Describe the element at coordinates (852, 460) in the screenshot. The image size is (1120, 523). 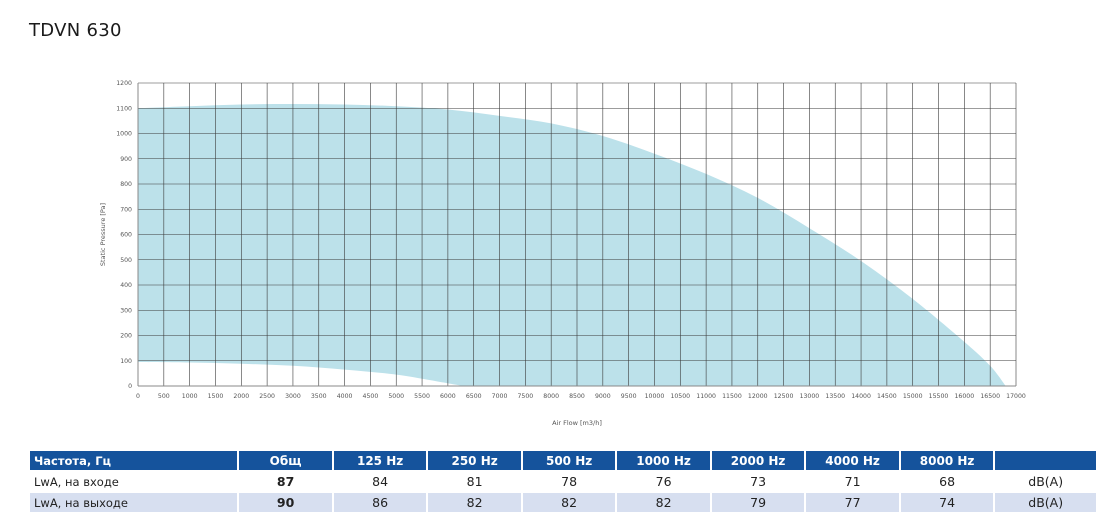
I see `header-cell-4000hz: 4000 Hz` at that location.